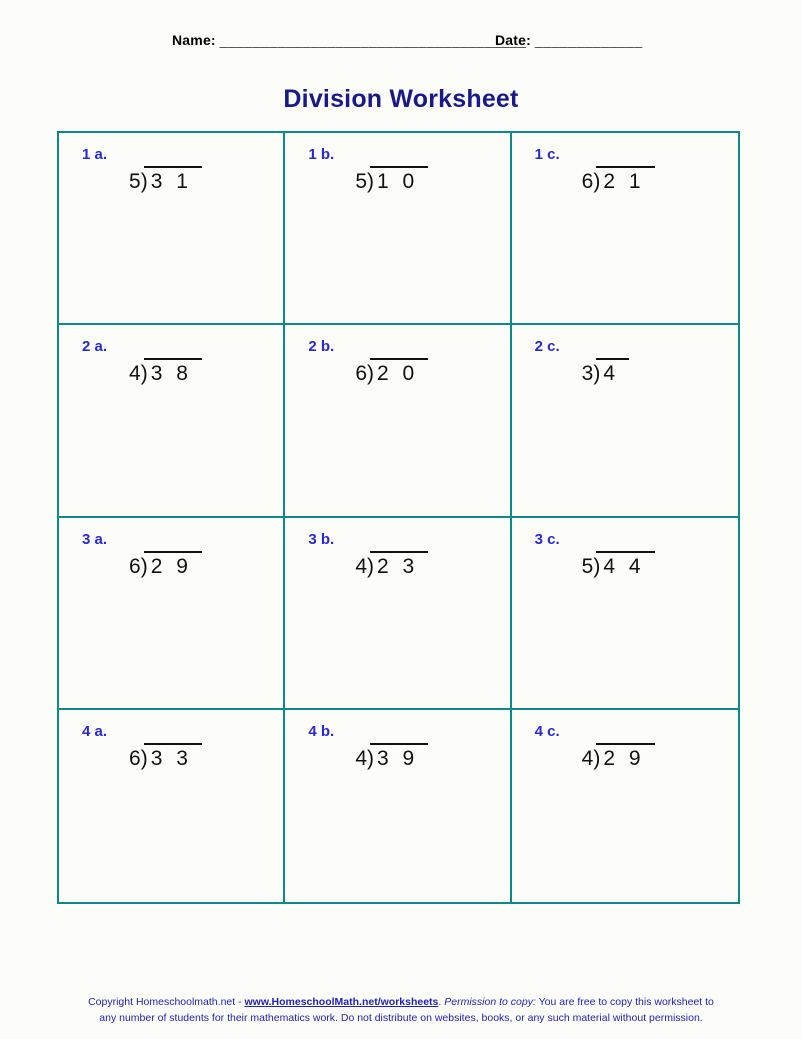 Image resolution: width=802 pixels, height=1039 pixels. I want to click on dividend: 3 9, so click(399, 756).